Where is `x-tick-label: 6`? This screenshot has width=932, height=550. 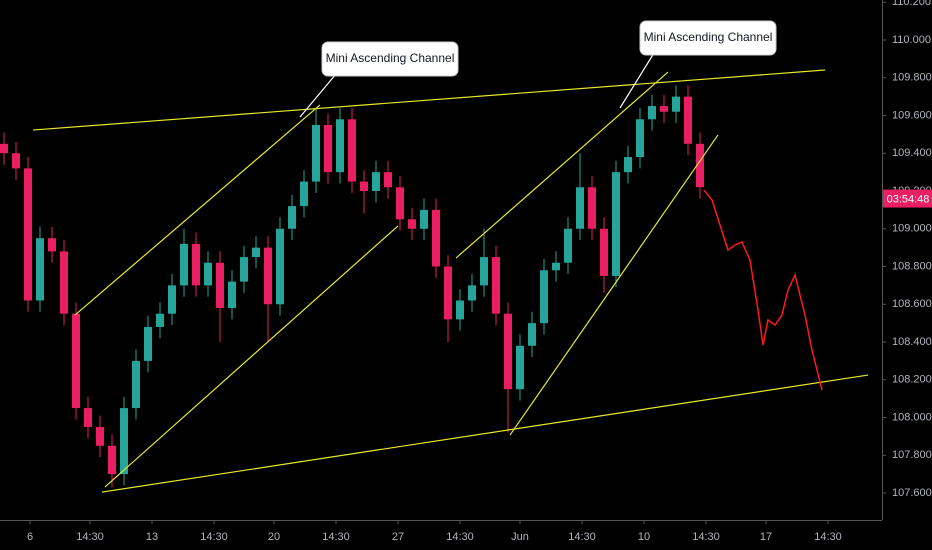 x-tick-label: 6 is located at coordinates (30, 537).